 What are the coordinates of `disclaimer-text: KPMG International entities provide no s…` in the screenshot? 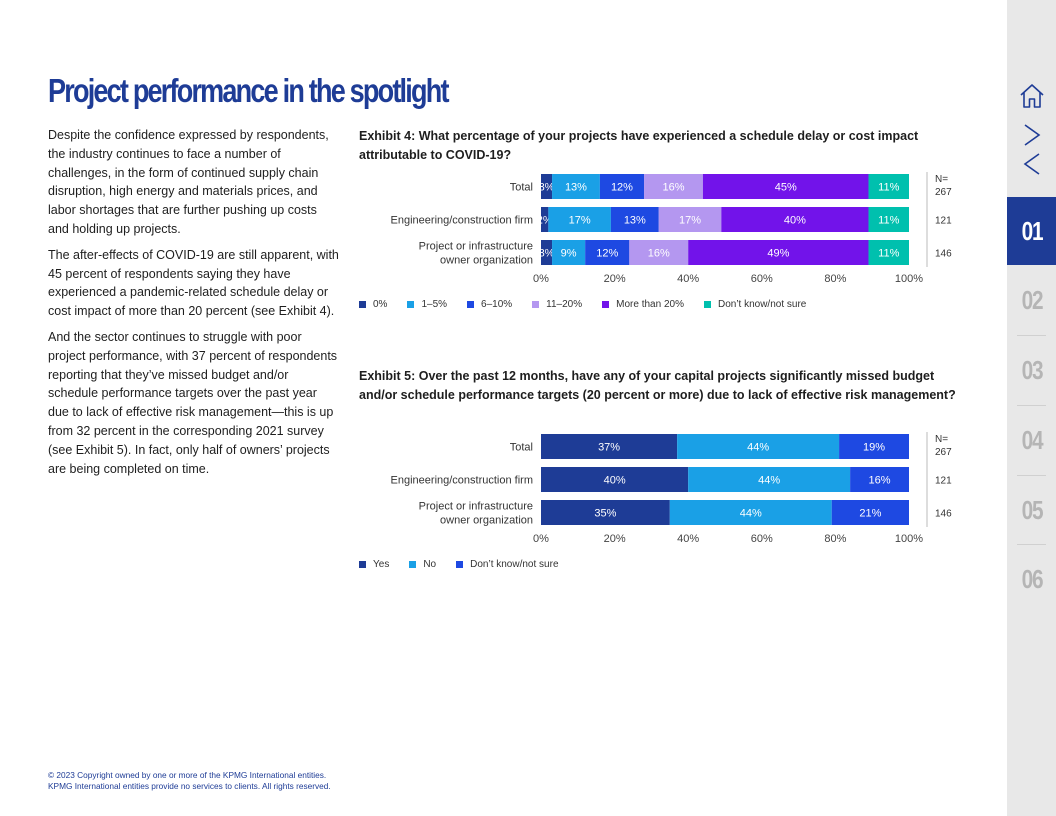 It's located at (189, 786).